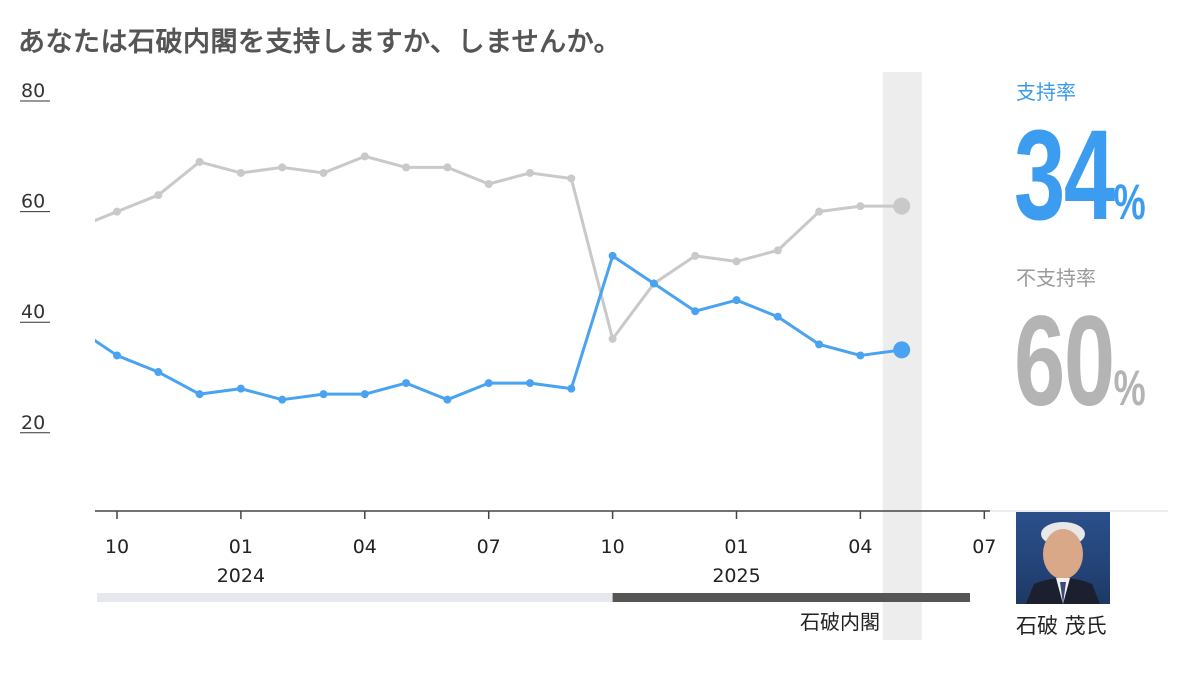 This screenshot has width=1199, height=676. Describe the element at coordinates (840, 622) in the screenshot. I see `cabinet-period-label: 石破内閣` at that location.